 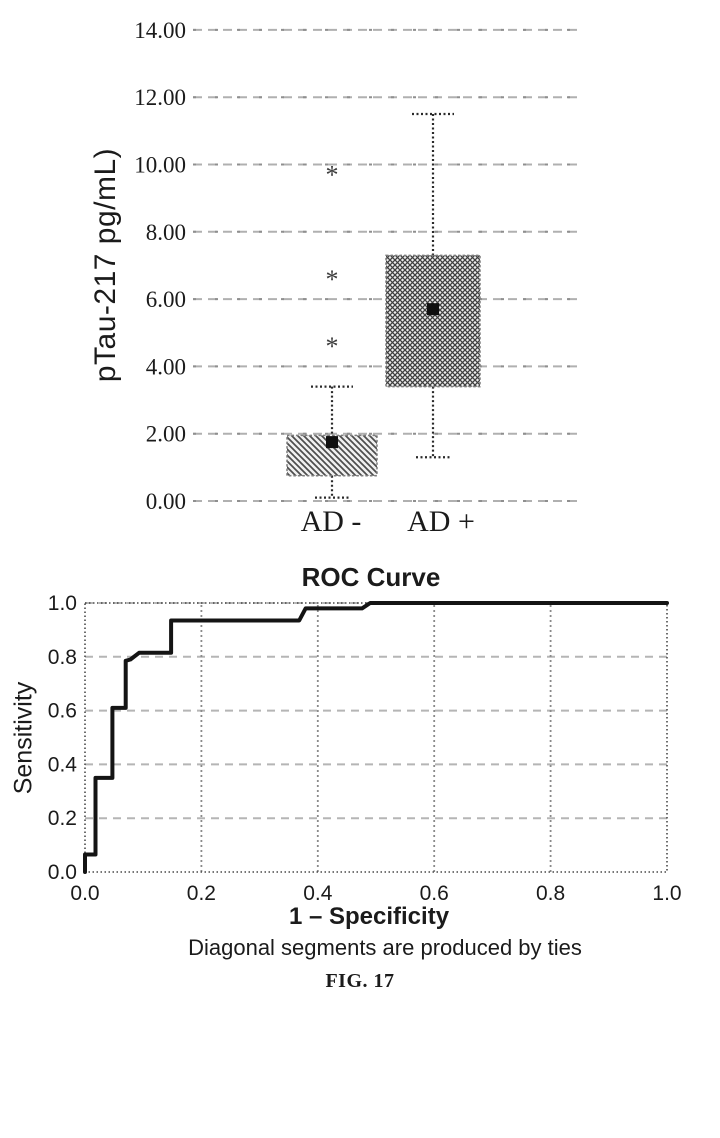 What do you see at coordinates (62, 603) in the screenshot?
I see `roc-y-tick-label: 1.0` at bounding box center [62, 603].